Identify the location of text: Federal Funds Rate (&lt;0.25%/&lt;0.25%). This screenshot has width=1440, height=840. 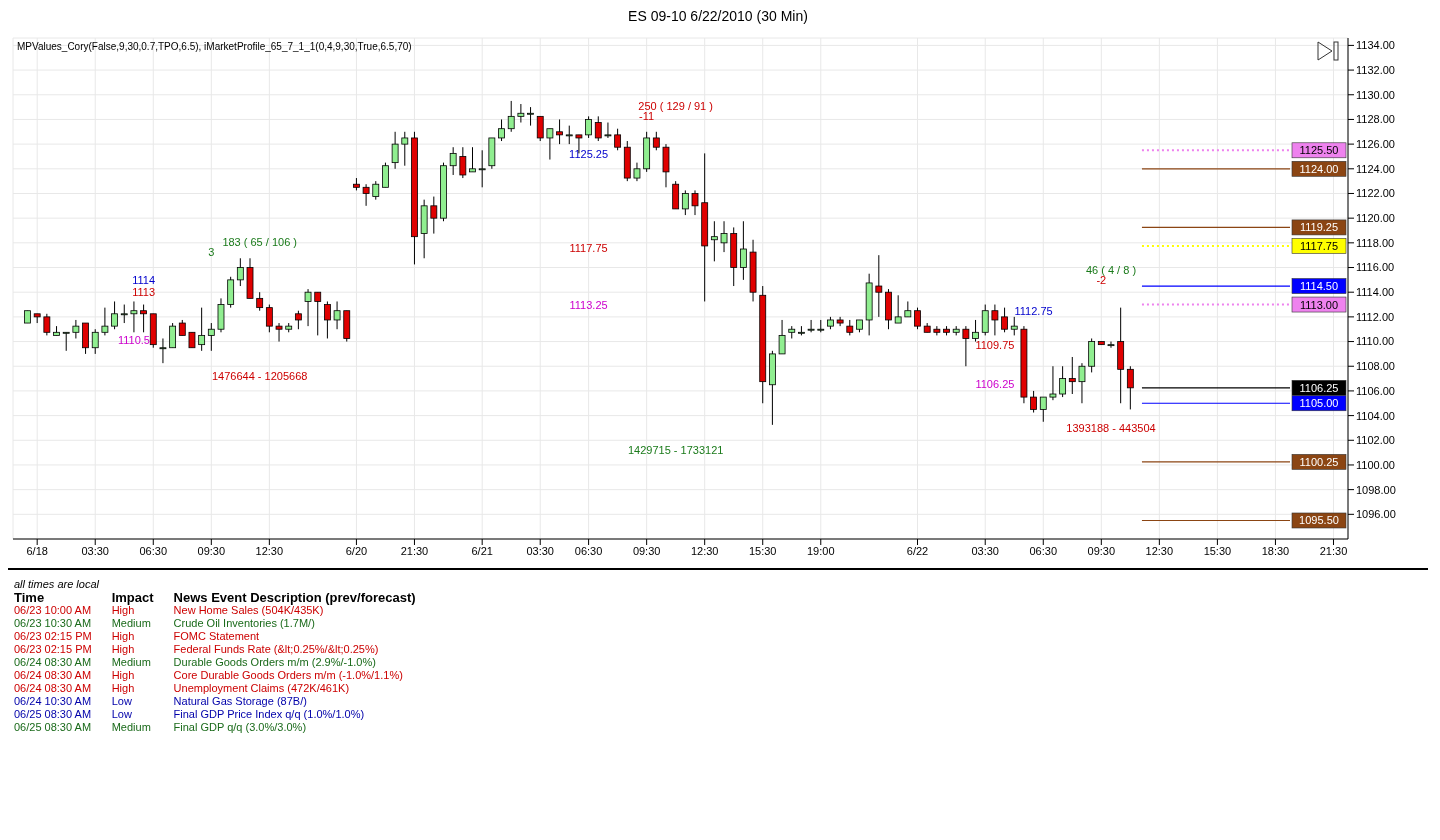
(276, 649).